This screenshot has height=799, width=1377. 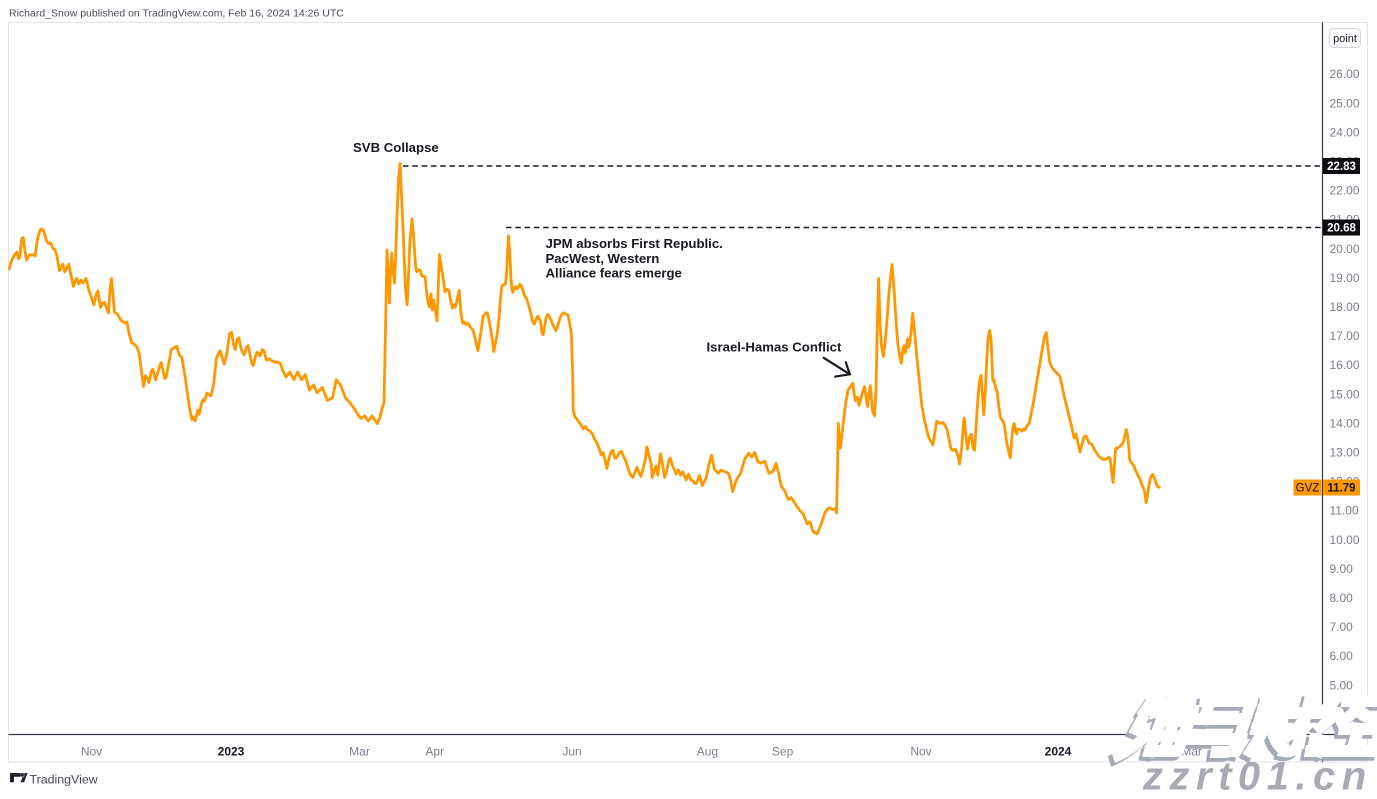 I want to click on svg-text: 10.00, so click(x=1345, y=540).